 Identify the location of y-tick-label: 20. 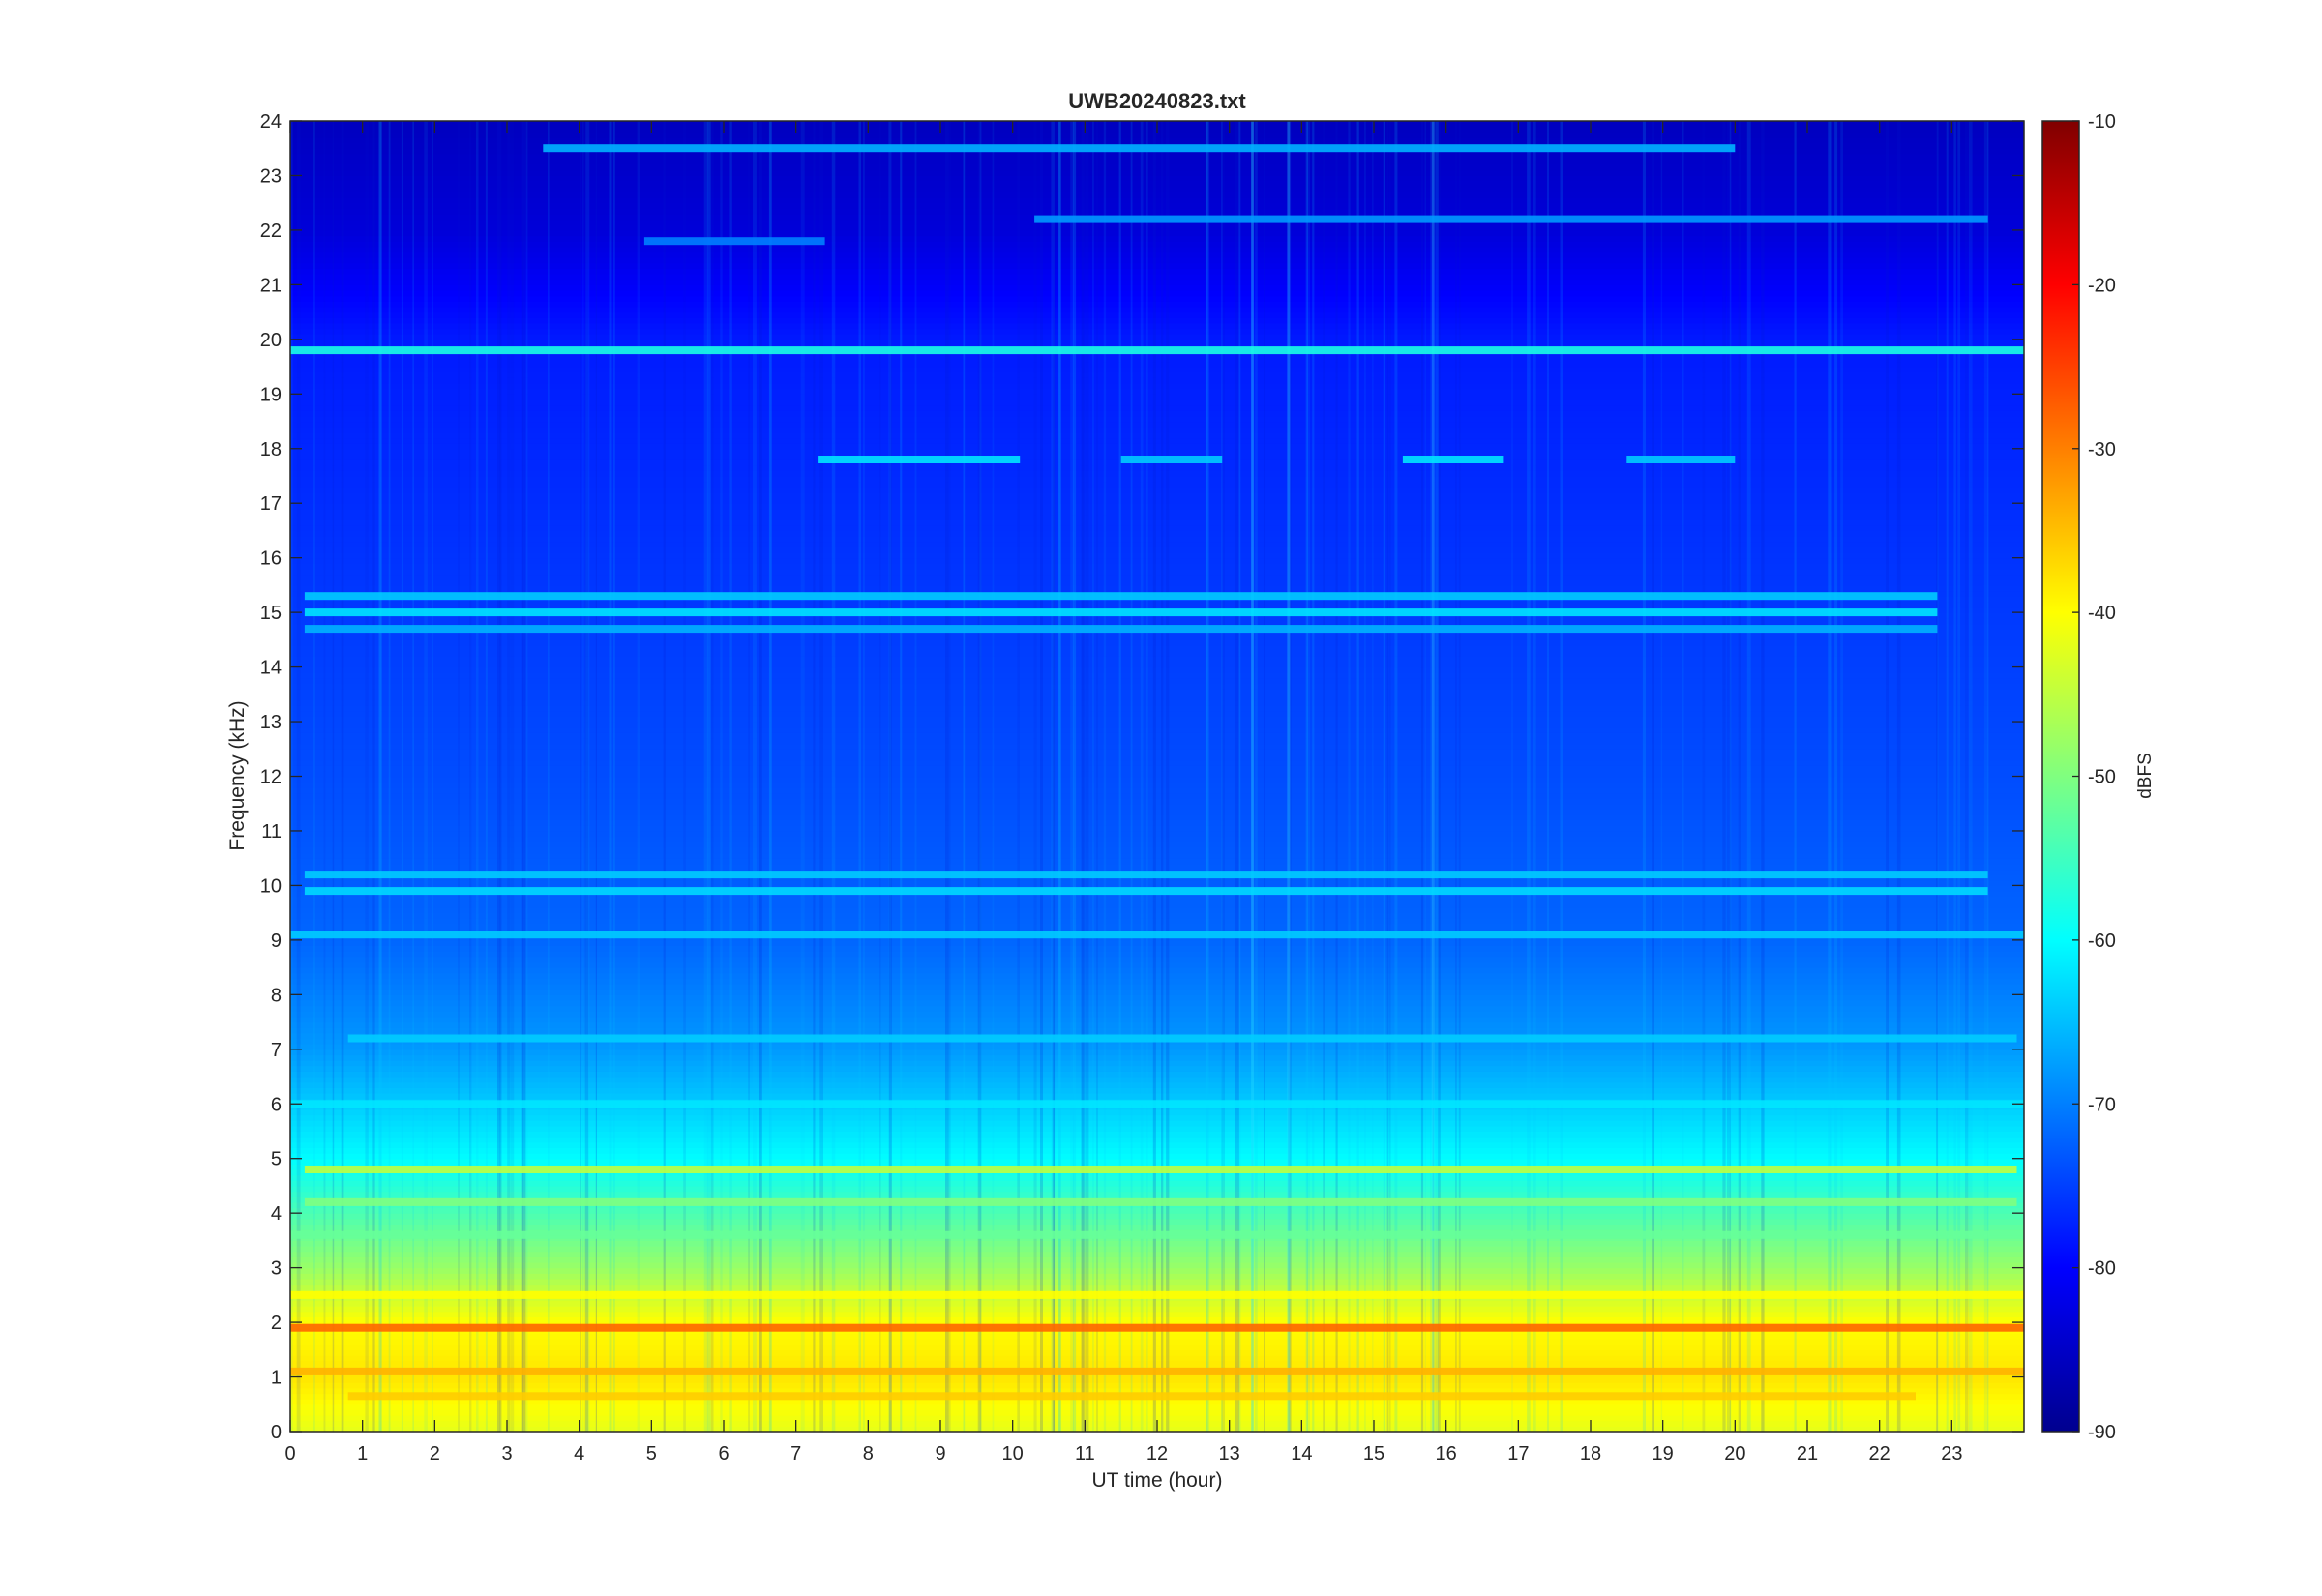
(271, 340).